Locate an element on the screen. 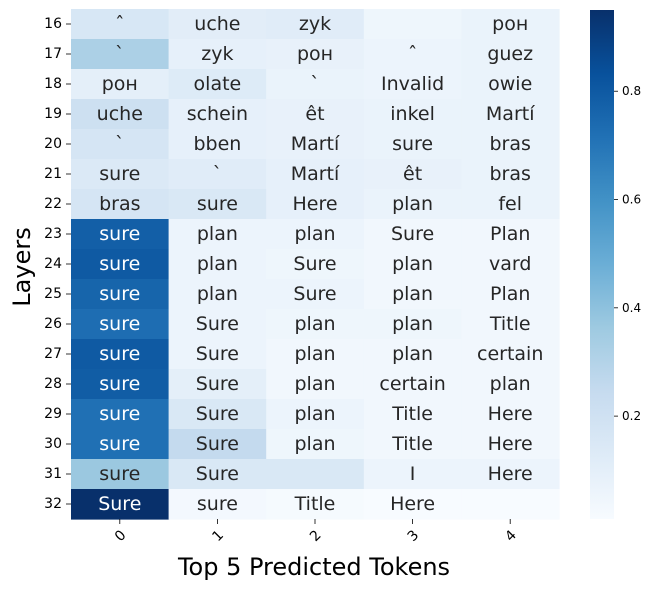  y-tick-label: 20 is located at coordinates (53, 144).